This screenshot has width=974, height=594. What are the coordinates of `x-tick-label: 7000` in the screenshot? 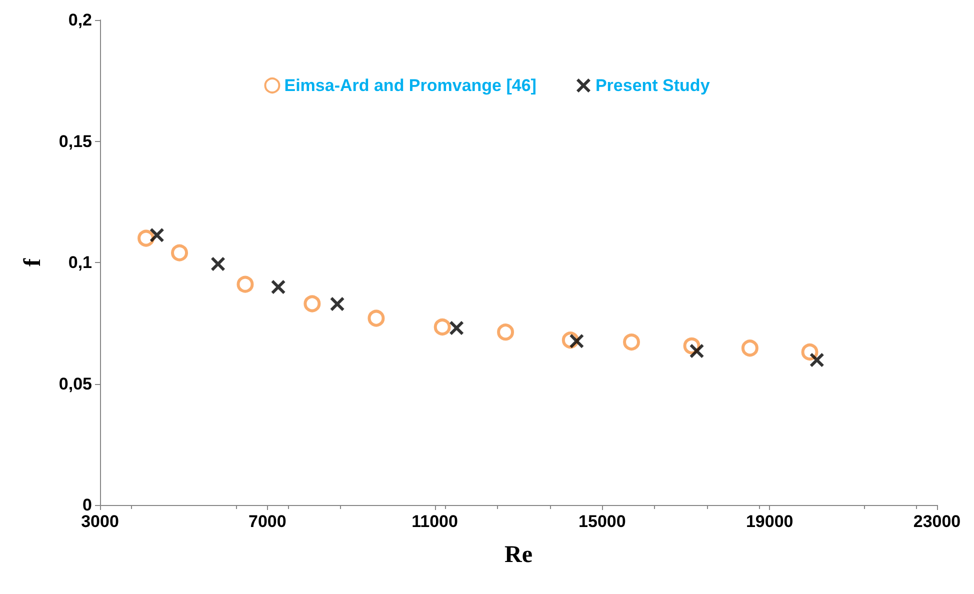 It's located at (267, 521).